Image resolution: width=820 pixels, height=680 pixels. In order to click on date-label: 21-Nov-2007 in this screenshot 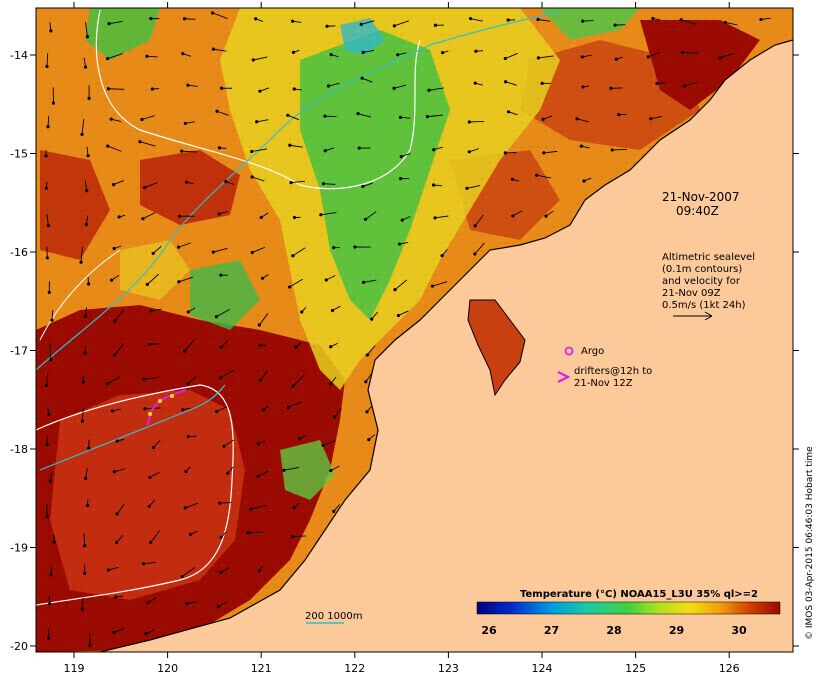, I will do `click(701, 197)`.